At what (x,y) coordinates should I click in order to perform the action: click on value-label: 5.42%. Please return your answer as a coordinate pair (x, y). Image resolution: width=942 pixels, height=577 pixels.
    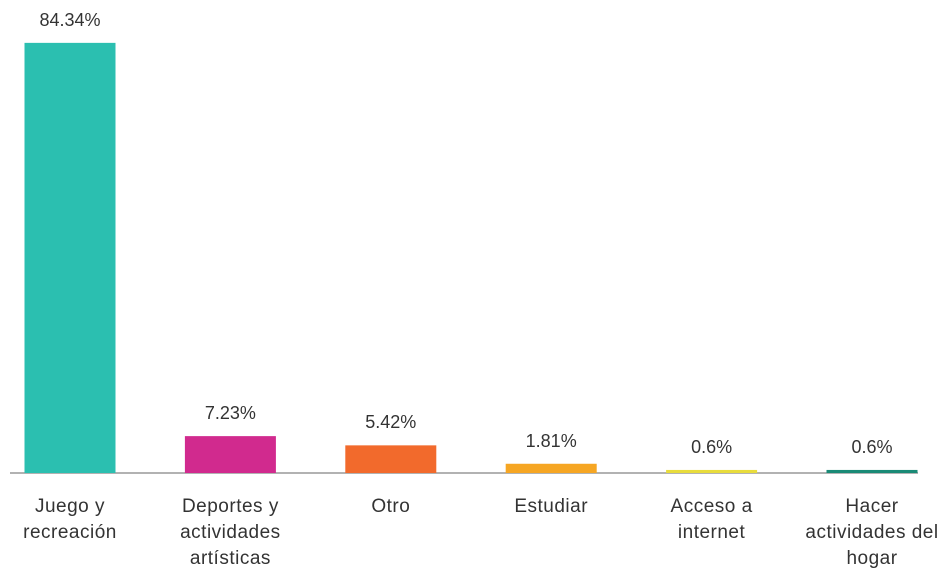
    Looking at the image, I should click on (391, 422).